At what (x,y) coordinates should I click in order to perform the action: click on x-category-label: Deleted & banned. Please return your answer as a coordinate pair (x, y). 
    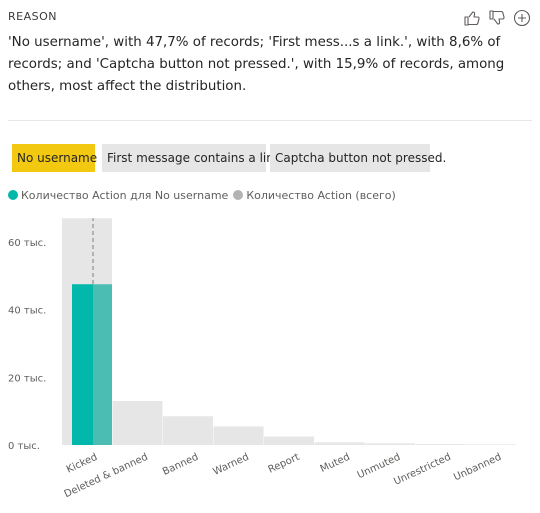
    Looking at the image, I should click on (106, 476).